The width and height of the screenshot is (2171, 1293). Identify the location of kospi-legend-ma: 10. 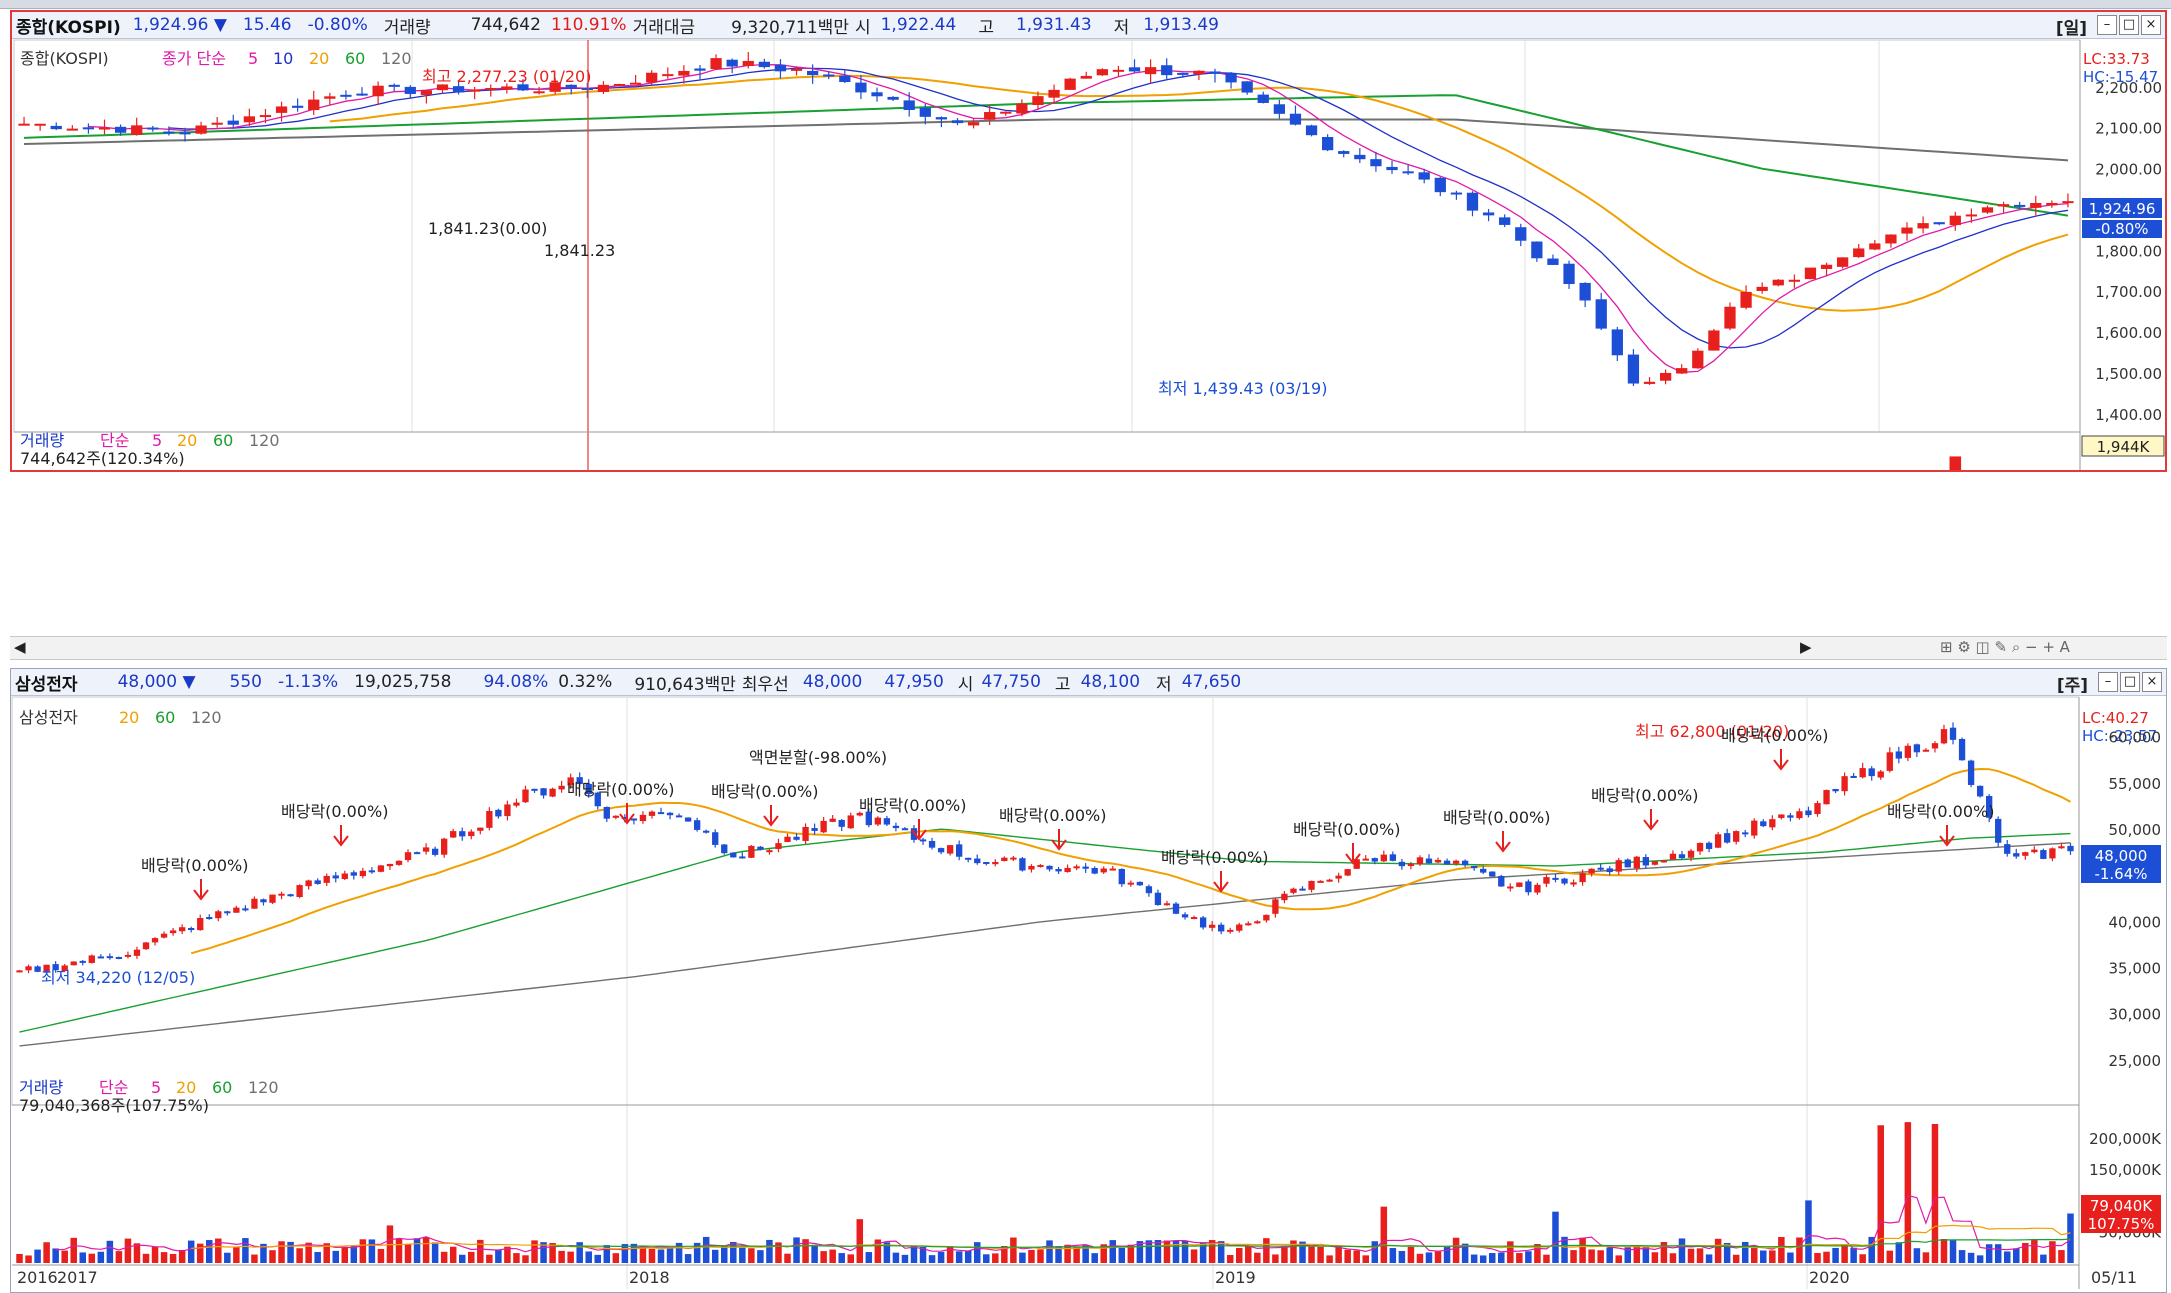
(283, 58).